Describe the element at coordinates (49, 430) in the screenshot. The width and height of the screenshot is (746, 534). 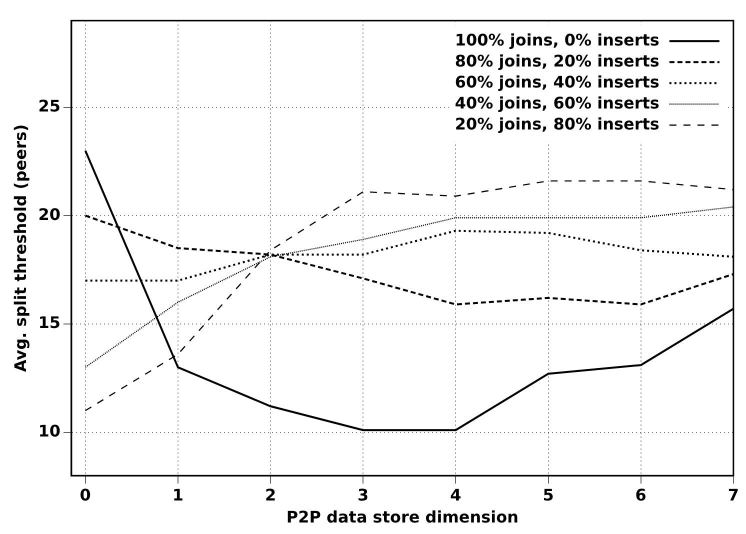
I see `y-tick-label: 10` at that location.